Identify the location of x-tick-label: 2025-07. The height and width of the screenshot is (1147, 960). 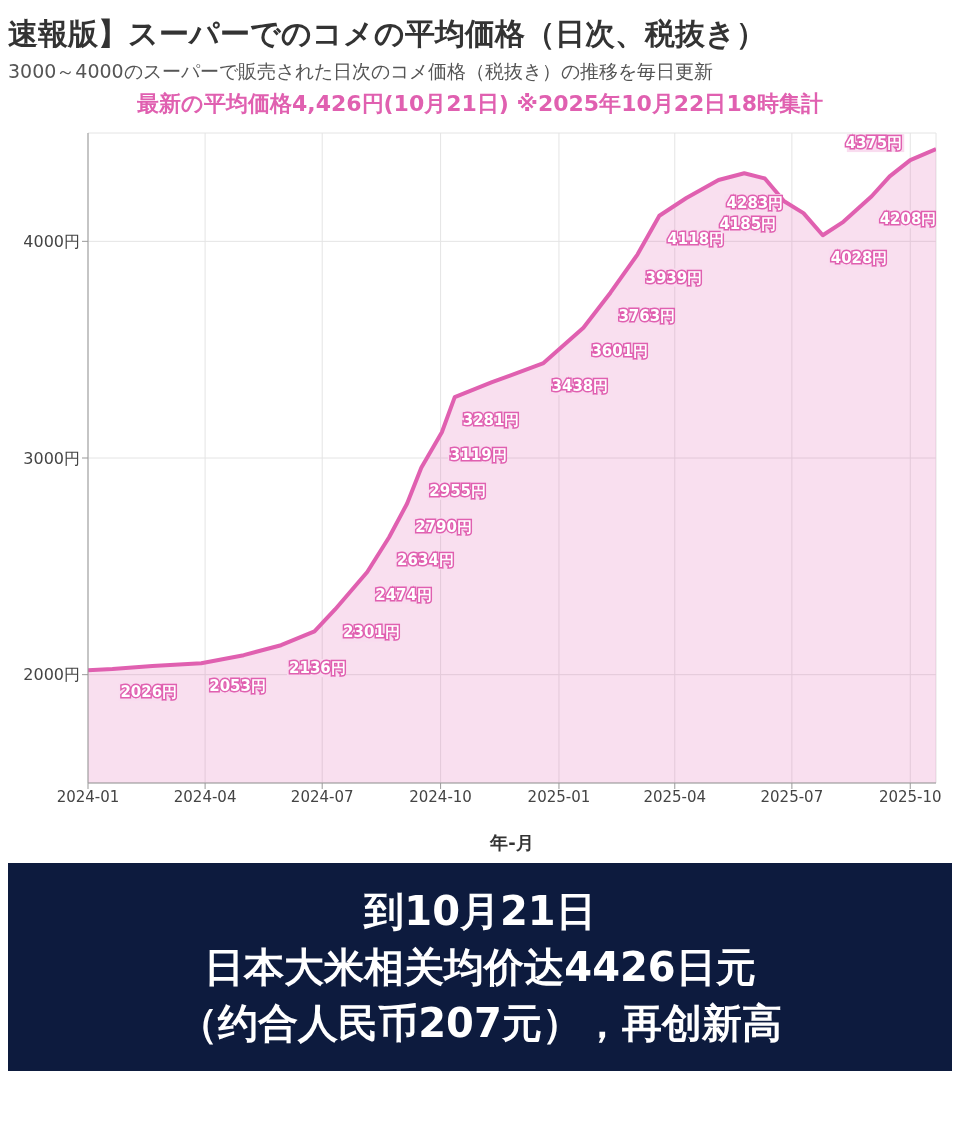
(792, 796).